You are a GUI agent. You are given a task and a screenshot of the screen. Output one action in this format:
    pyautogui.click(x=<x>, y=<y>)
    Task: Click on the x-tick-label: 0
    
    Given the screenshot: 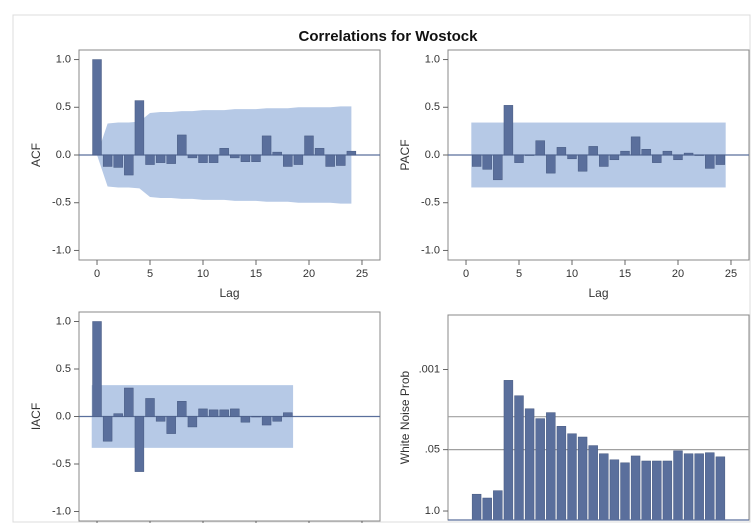 What is the action you would take?
    pyautogui.click(x=97, y=274)
    